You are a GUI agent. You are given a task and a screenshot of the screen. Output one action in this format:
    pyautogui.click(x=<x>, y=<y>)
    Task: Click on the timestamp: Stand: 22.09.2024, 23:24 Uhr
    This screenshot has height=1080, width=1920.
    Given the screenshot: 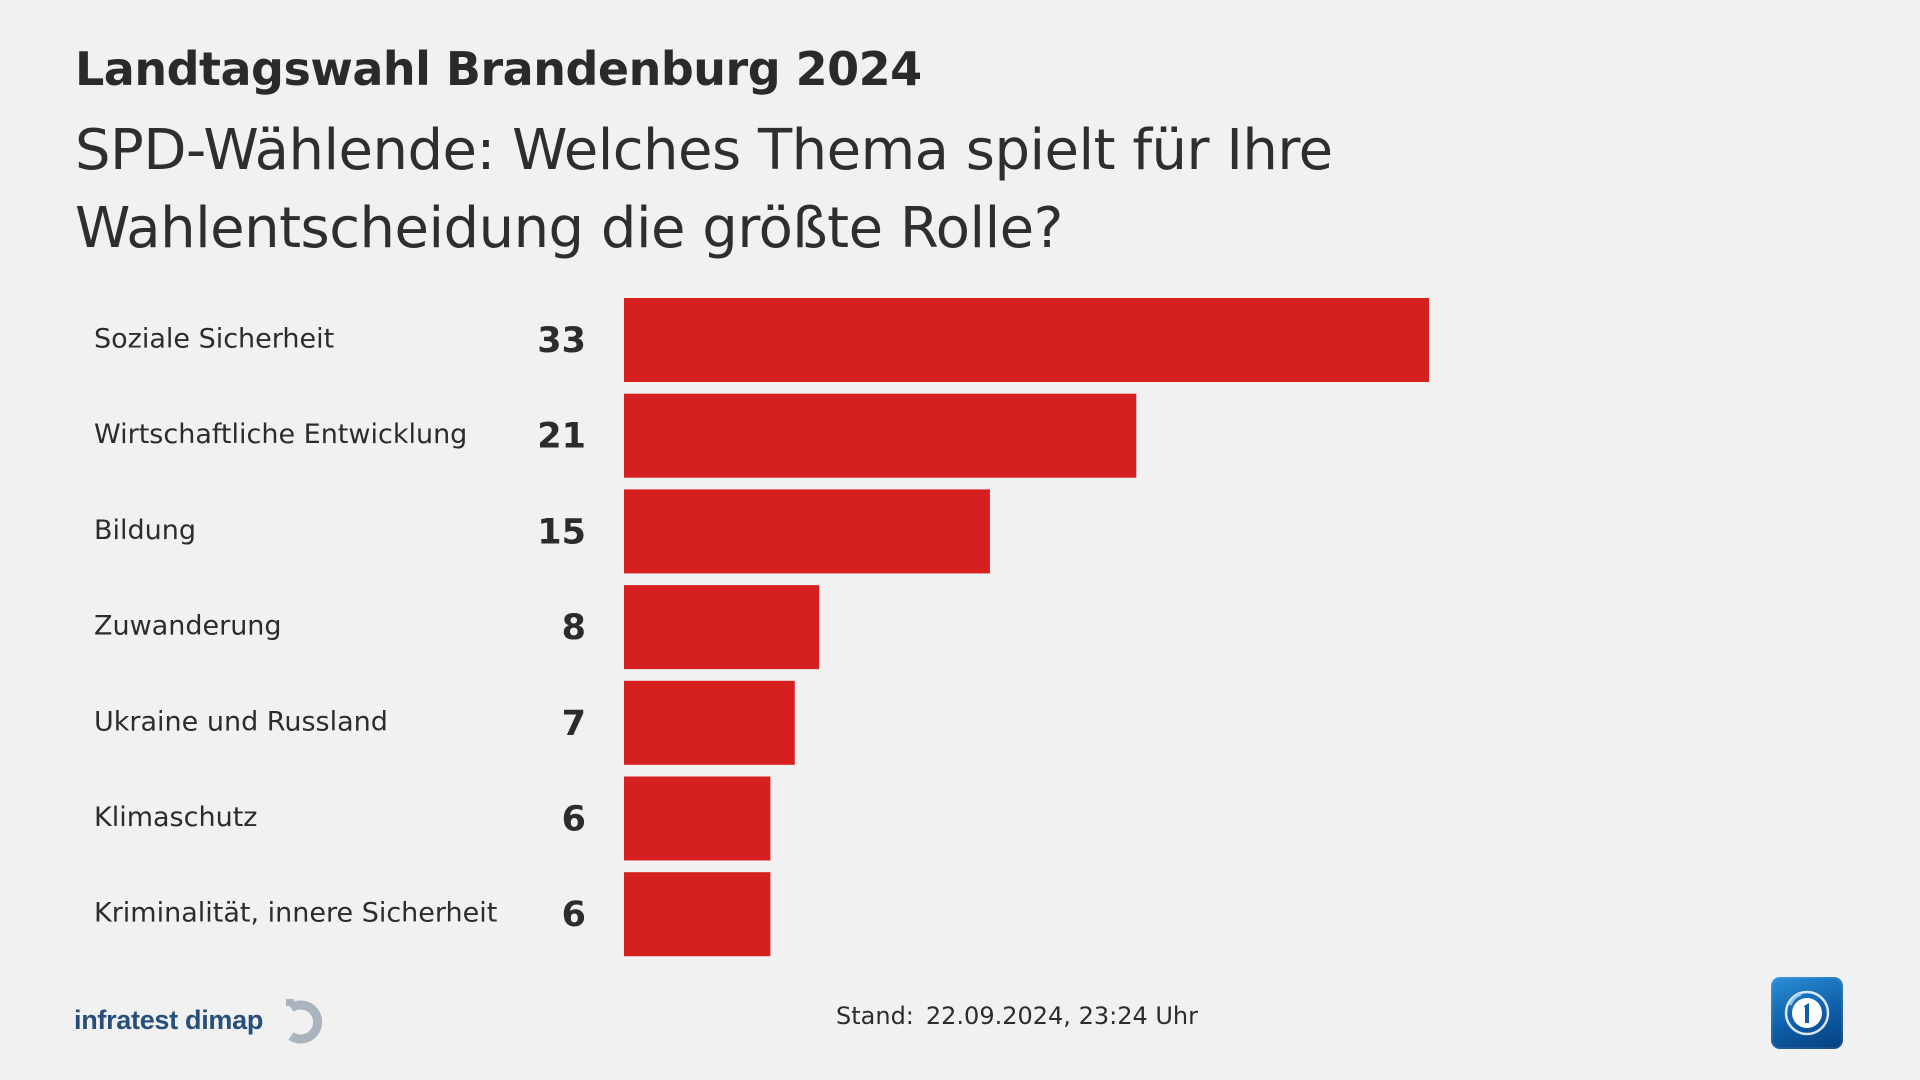 What is the action you would take?
    pyautogui.click(x=1017, y=1016)
    